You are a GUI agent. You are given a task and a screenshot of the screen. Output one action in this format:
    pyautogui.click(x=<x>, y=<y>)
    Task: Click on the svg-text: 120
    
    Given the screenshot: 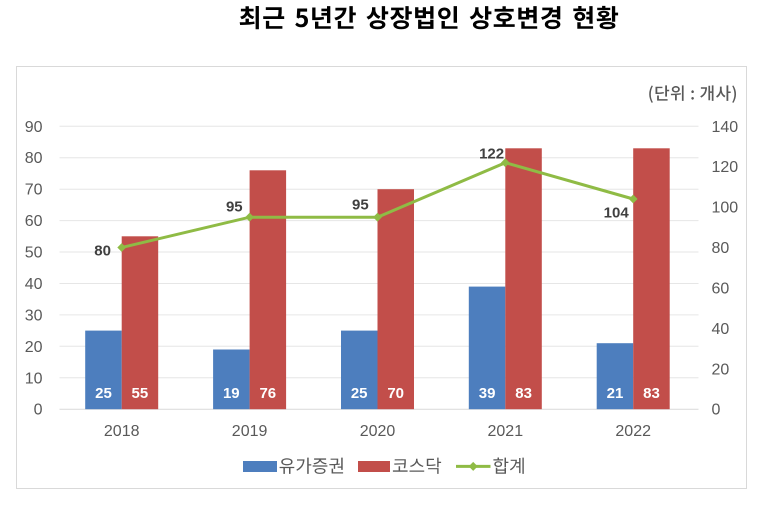 What is the action you would take?
    pyautogui.click(x=725, y=167)
    